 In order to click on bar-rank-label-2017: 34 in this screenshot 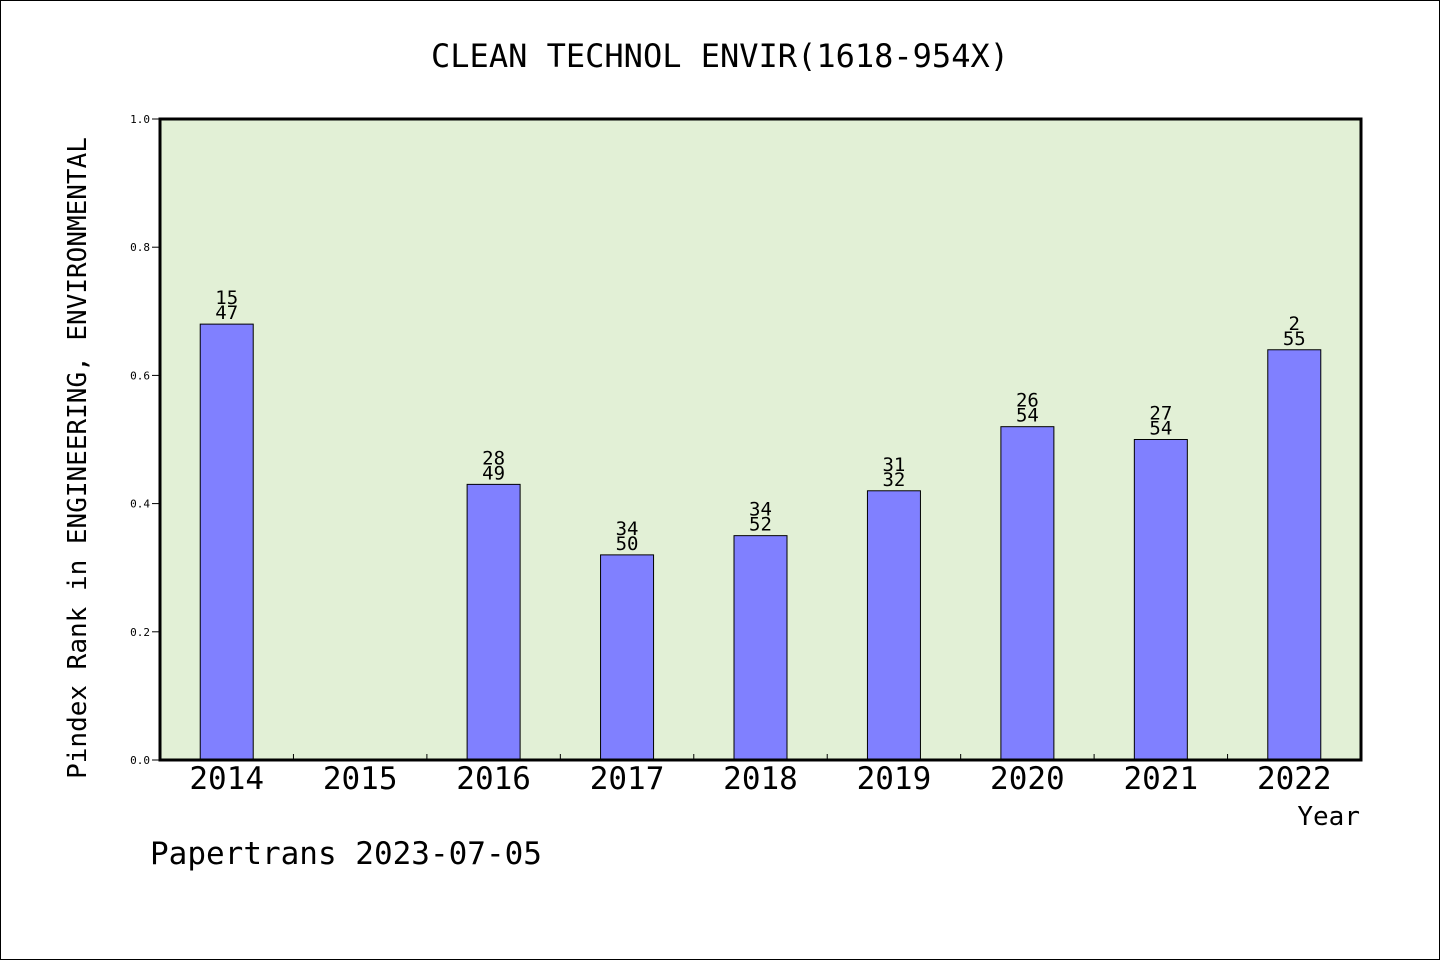, I will do `click(627, 529)`.